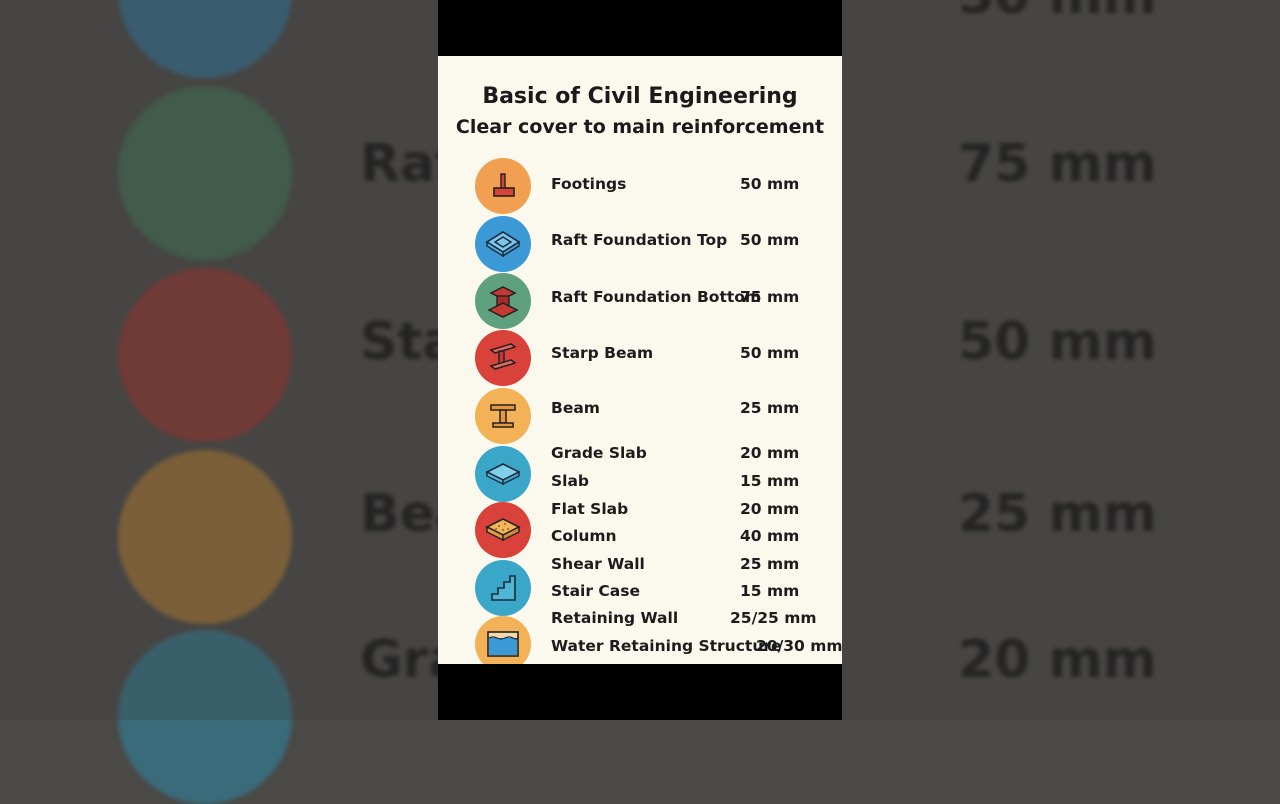 Image resolution: width=1280 pixels, height=804 pixels. What do you see at coordinates (770, 564) in the screenshot?
I see `row-value-shear-wall: 25 mm` at bounding box center [770, 564].